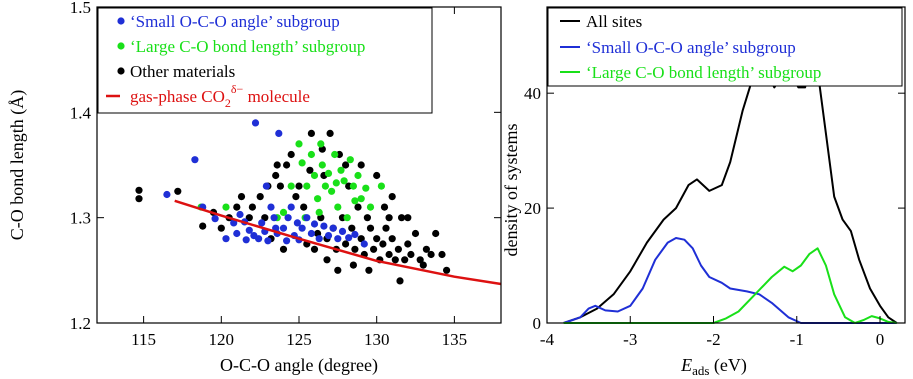 Image resolution: width=913 pixels, height=379 pixels. What do you see at coordinates (121, 46) in the screenshot?
I see `legend-marker-large` at bounding box center [121, 46].